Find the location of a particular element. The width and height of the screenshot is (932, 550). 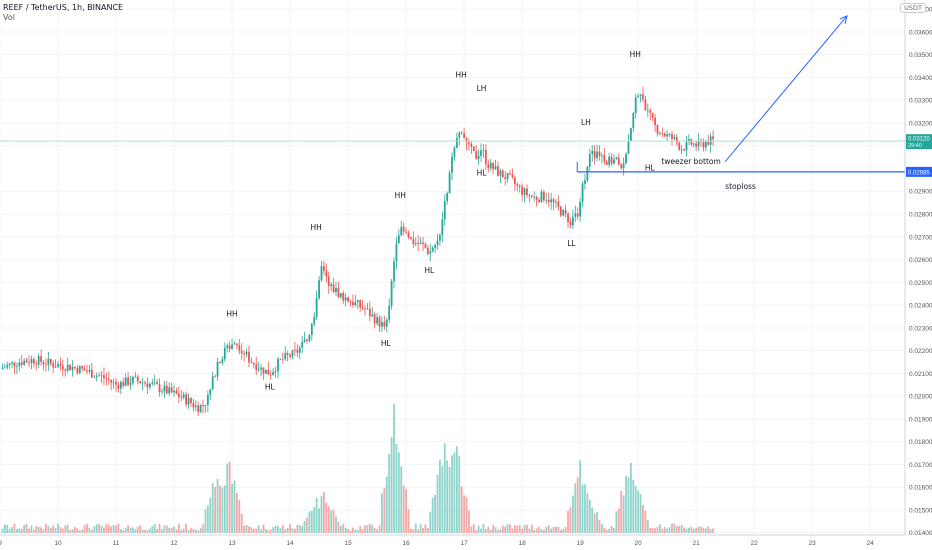

stoploss-price-label: 0.02985 is located at coordinates (919, 173).